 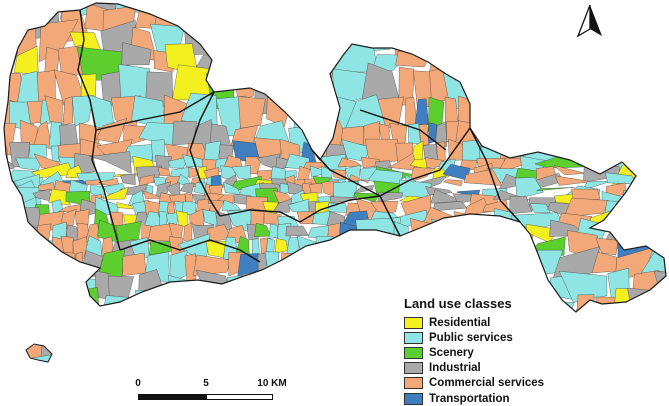 I want to click on scale-segment-white, so click(x=239, y=397).